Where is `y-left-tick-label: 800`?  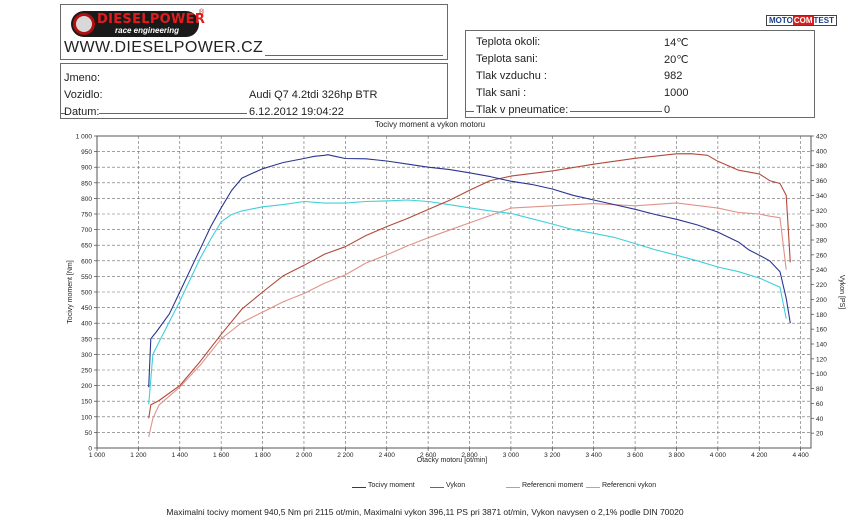
y-left-tick-label: 800 is located at coordinates (86, 199).